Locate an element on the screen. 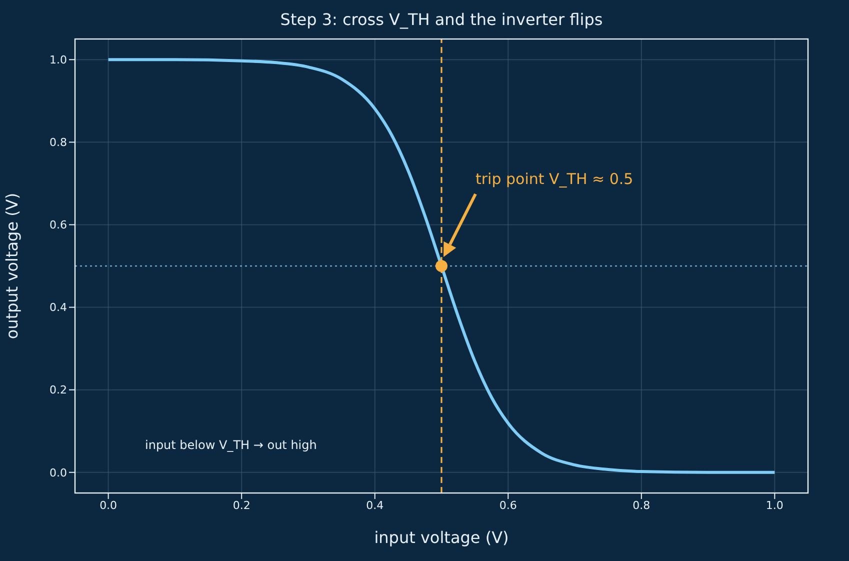 This screenshot has height=561, width=849. y-tick-label: 0.8 is located at coordinates (58, 143).